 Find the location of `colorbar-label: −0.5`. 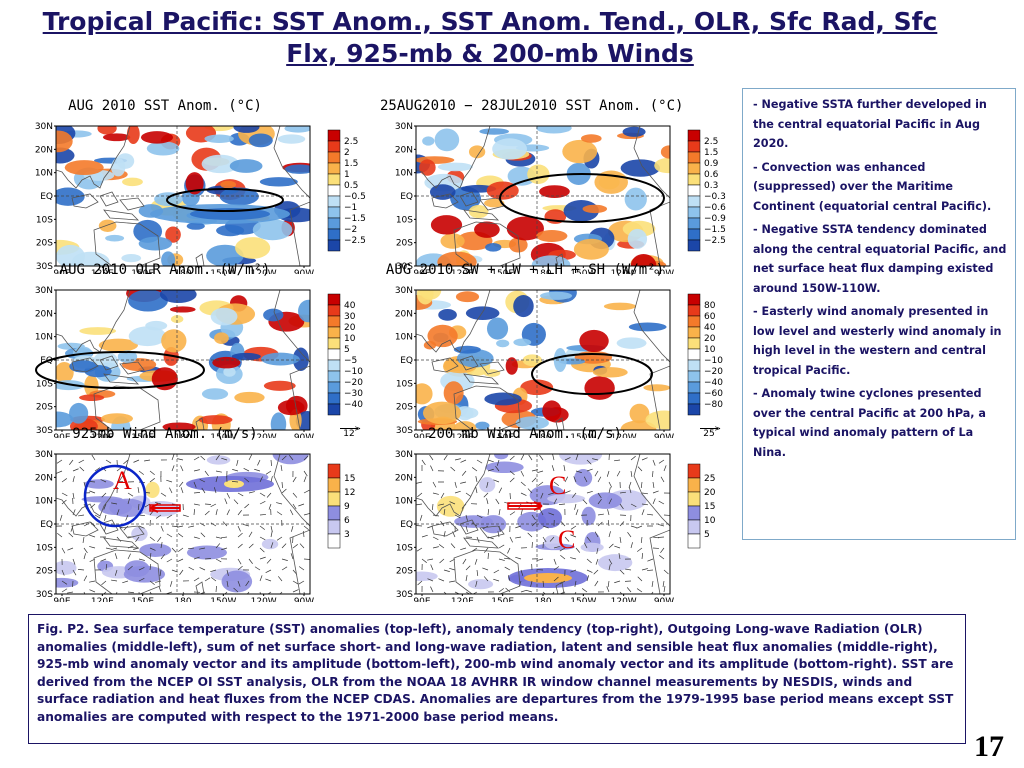

colorbar-label: −0.5 is located at coordinates (355, 197).